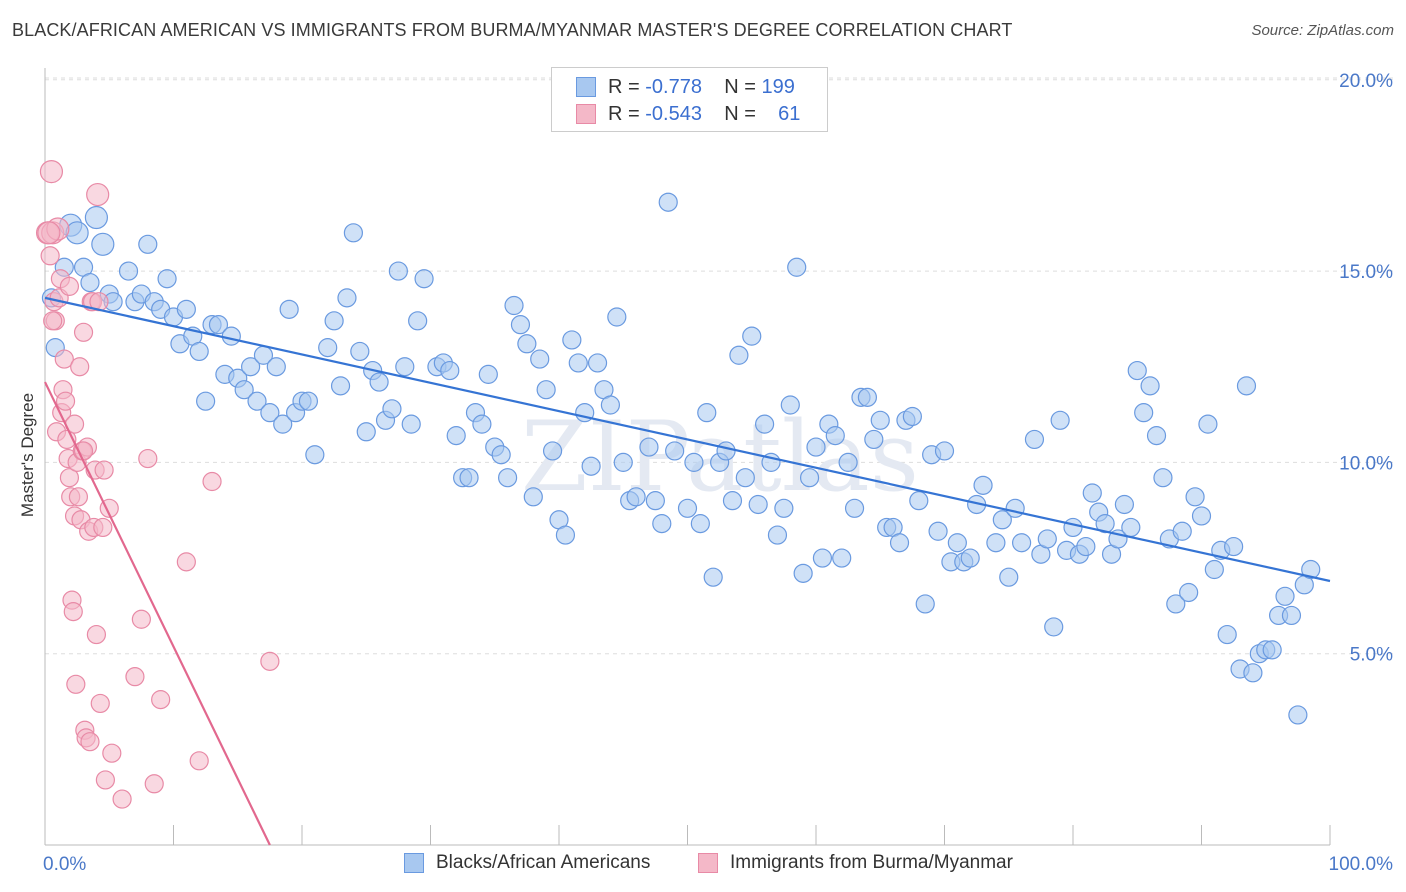 This screenshot has height=892, width=1406. Describe the element at coordinates (624, 113) in the screenshot. I see `legend-r-label: R =` at that location.